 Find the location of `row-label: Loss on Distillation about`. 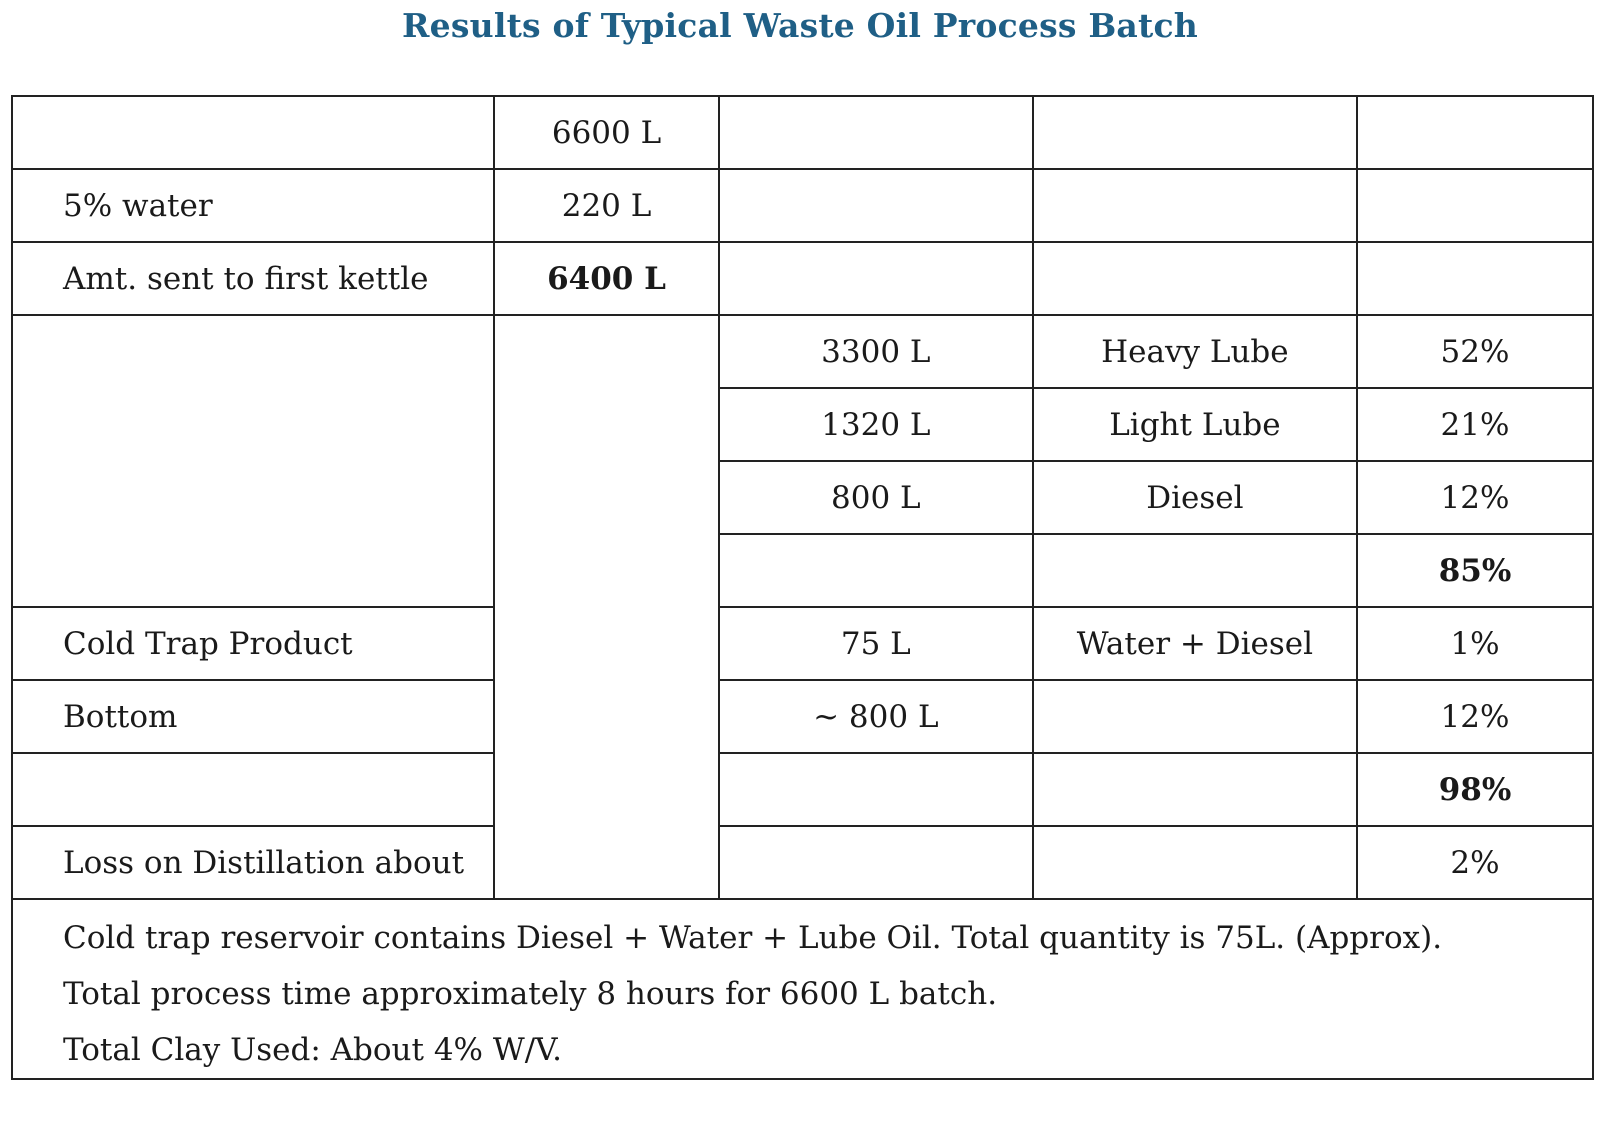

row-label: Loss on Distillation about is located at coordinates (253, 862).